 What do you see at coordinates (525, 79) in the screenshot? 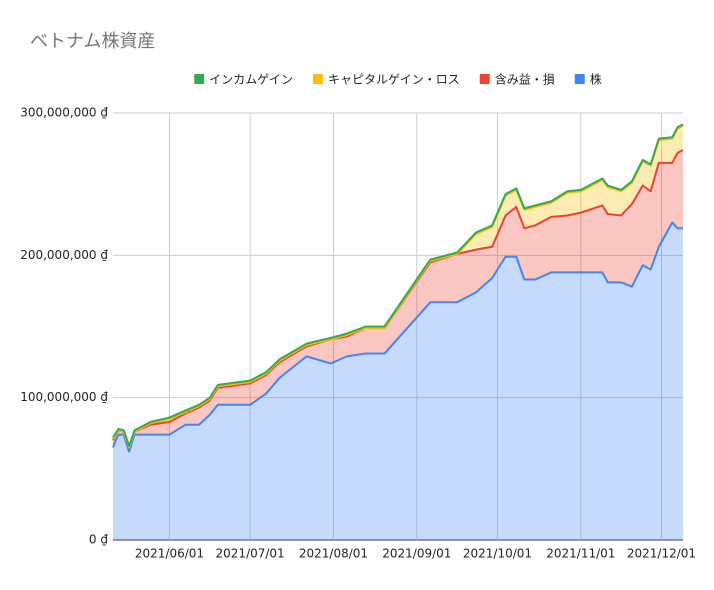
I see `legend-label: 含み益・損` at bounding box center [525, 79].